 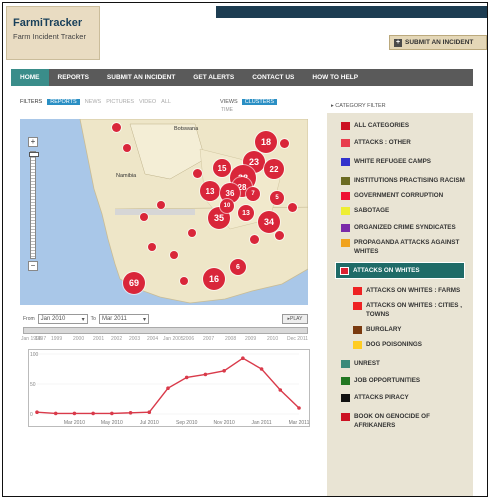 I want to click on view-time: TIME, so click(x=227, y=110).